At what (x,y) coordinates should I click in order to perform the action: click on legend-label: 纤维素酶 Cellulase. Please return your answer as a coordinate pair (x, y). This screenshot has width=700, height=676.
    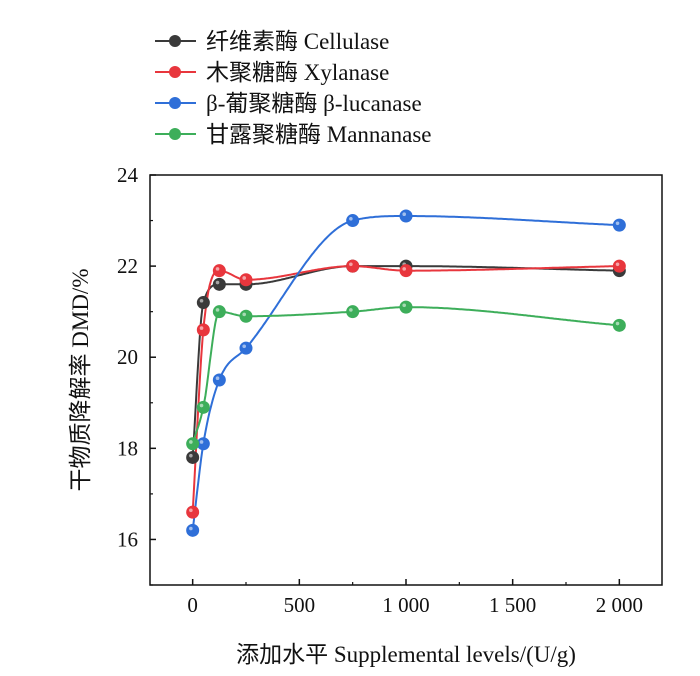
    Looking at the image, I should click on (297, 41).